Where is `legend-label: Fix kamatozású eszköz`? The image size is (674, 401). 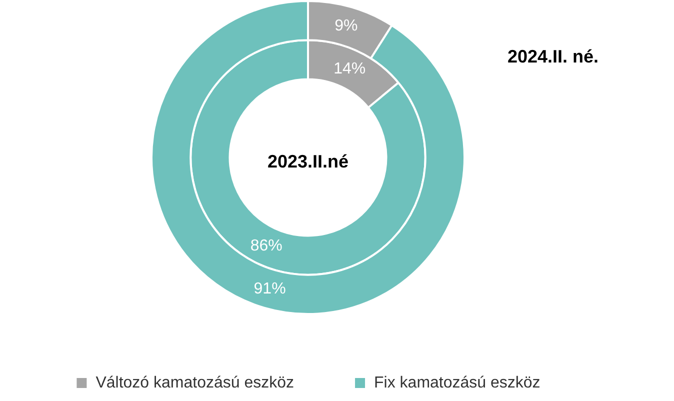
legend-label: Fix kamatozású eszköz is located at coordinates (457, 383).